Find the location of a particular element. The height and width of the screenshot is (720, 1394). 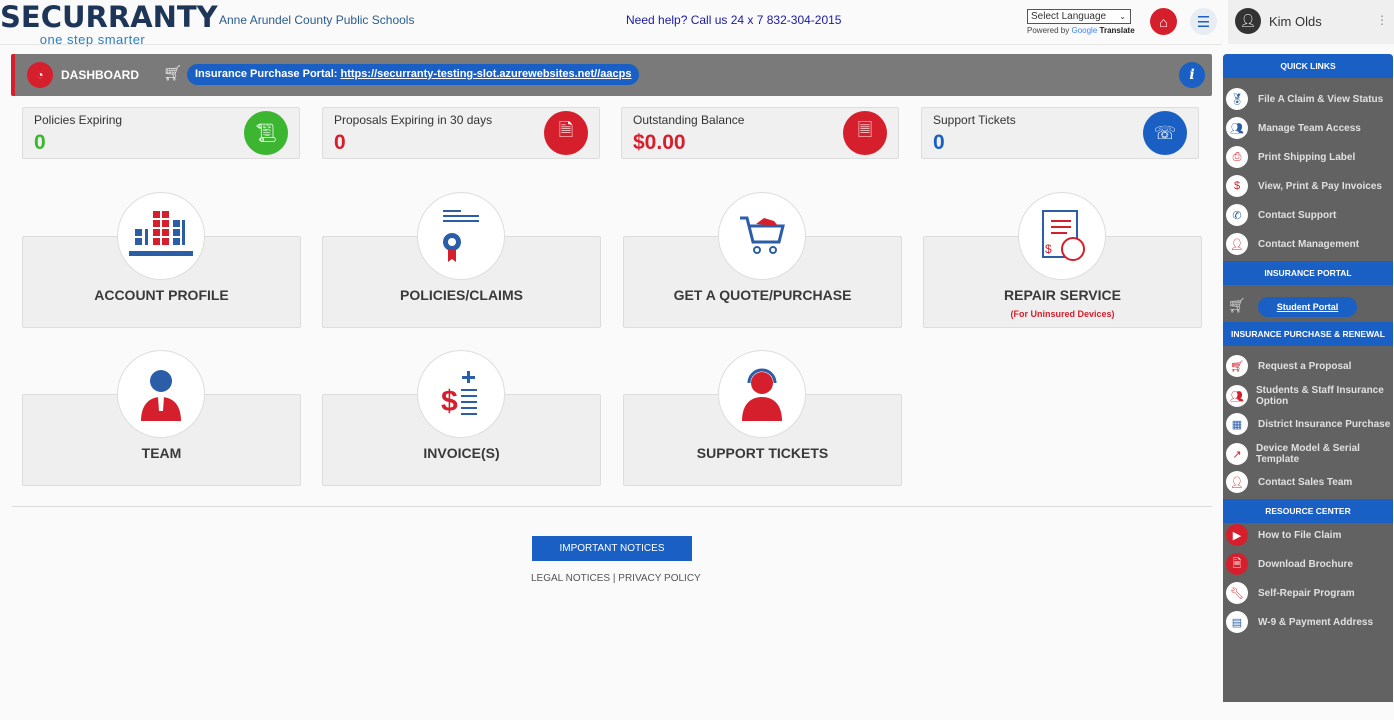

student-portal-button: Student Portal is located at coordinates (1307, 307).